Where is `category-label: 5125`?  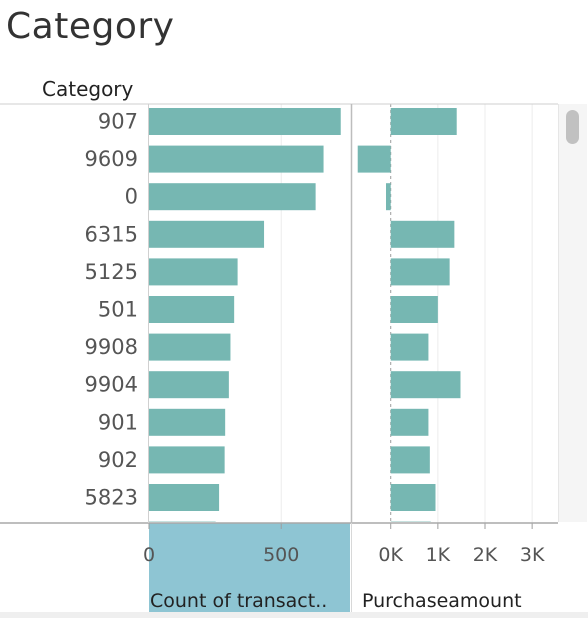
category-label: 5125 is located at coordinates (111, 272).